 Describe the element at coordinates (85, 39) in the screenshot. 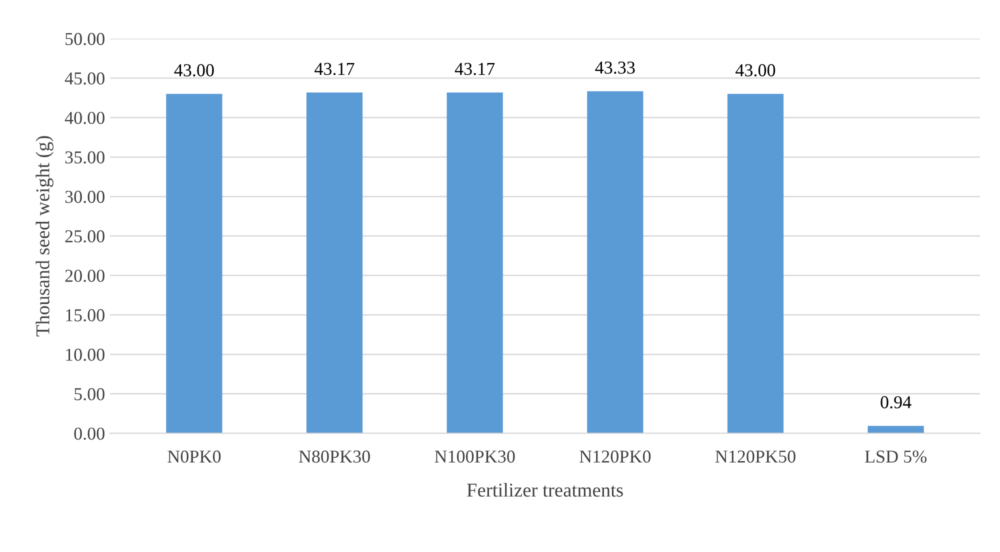

I see `y-tick-label: 50.00` at that location.